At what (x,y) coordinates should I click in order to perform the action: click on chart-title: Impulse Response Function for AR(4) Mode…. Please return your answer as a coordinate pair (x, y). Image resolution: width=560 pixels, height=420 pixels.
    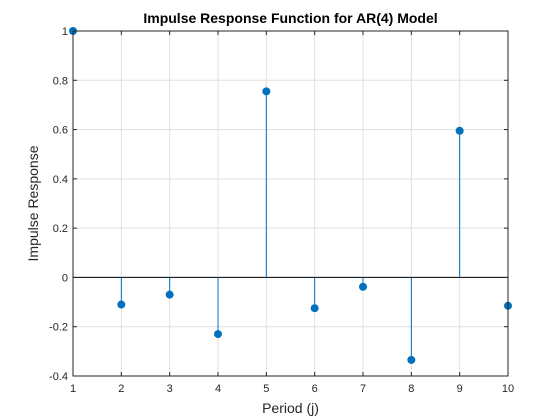
    Looking at the image, I should click on (290, 18).